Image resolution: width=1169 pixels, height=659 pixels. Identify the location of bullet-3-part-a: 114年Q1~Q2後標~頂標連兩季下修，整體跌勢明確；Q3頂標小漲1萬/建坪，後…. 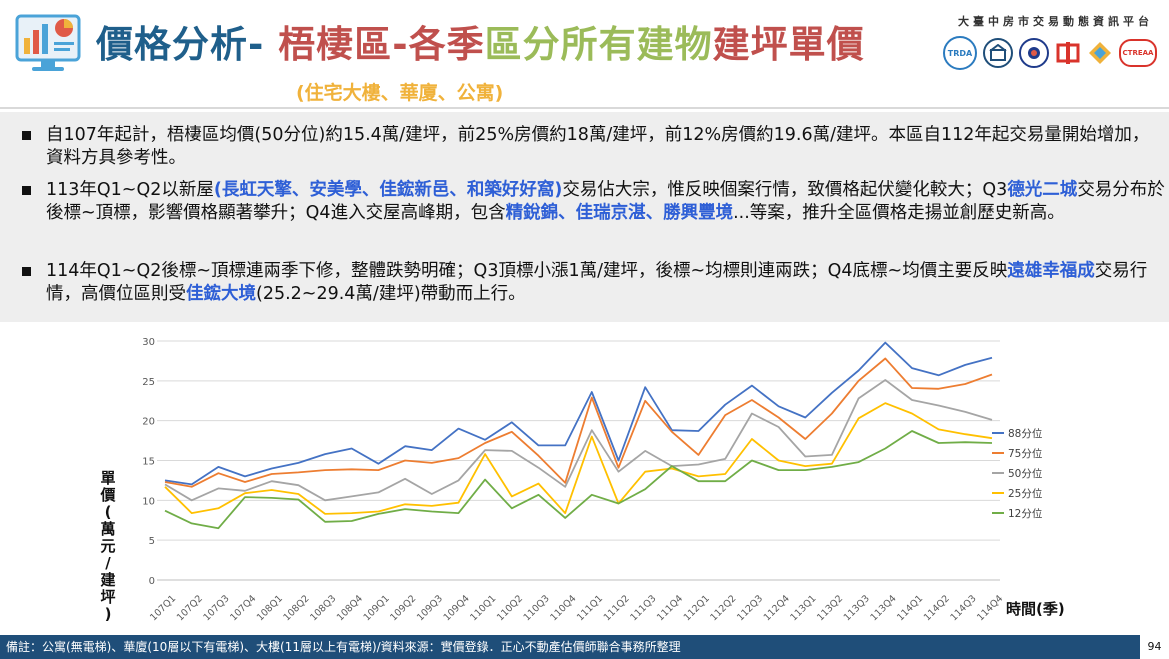
(527, 271).